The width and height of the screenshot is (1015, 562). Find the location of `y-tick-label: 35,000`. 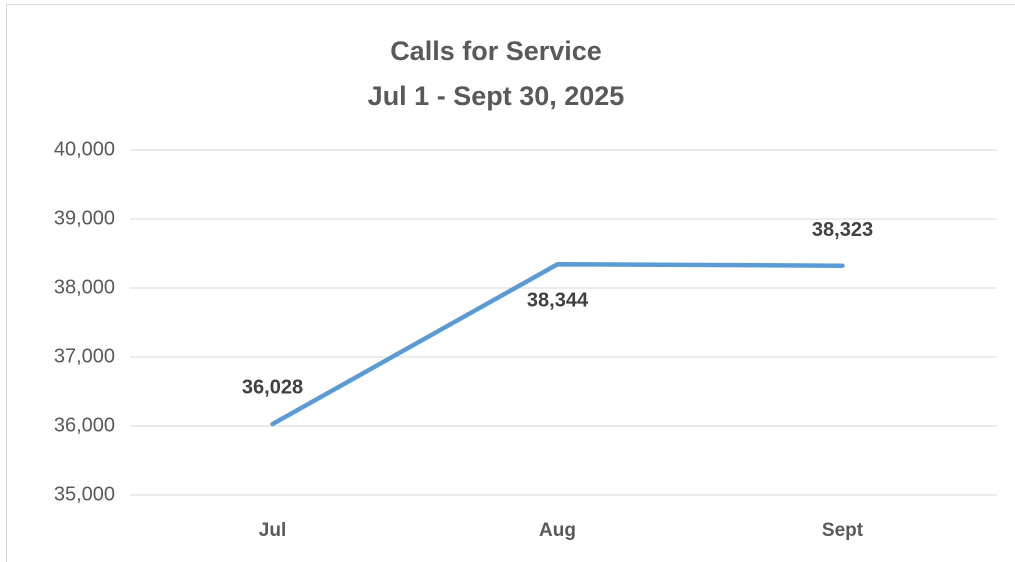

y-tick-label: 35,000 is located at coordinates (84, 494).